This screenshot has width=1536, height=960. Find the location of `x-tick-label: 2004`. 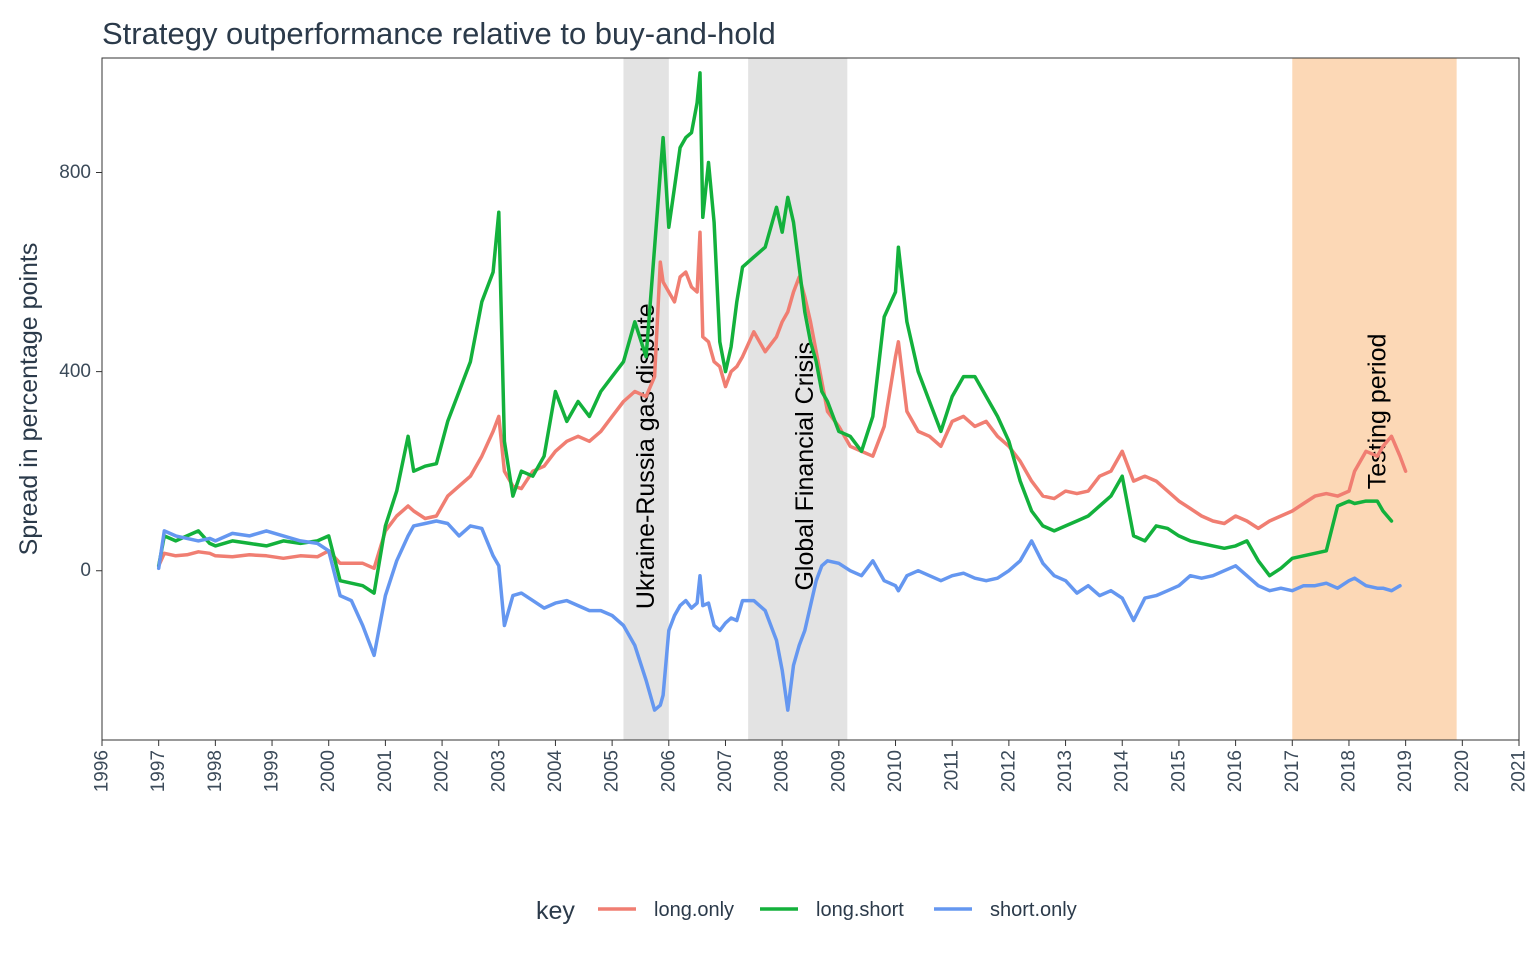

x-tick-label: 2004 is located at coordinates (555, 771).